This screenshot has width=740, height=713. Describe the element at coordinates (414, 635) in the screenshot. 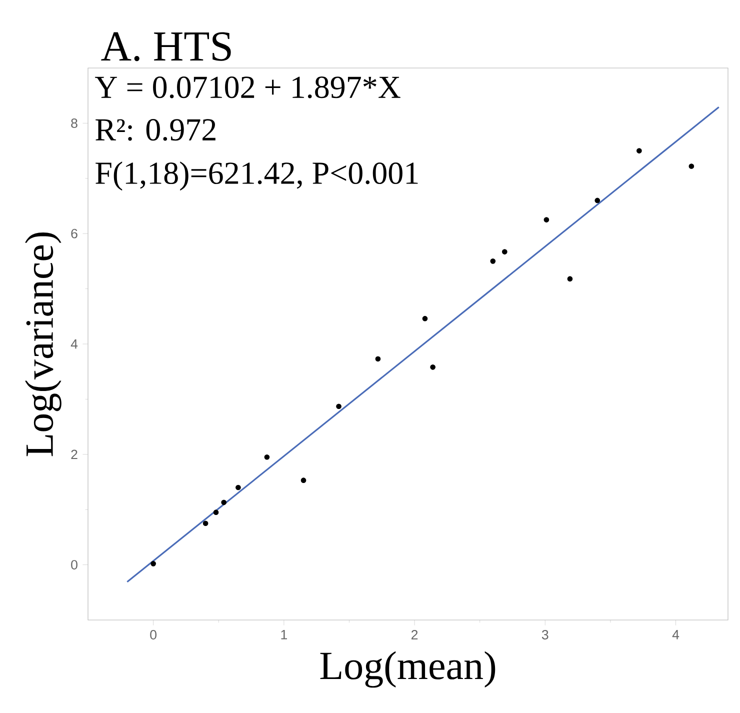

I see `x-tick-label: 2` at that location.